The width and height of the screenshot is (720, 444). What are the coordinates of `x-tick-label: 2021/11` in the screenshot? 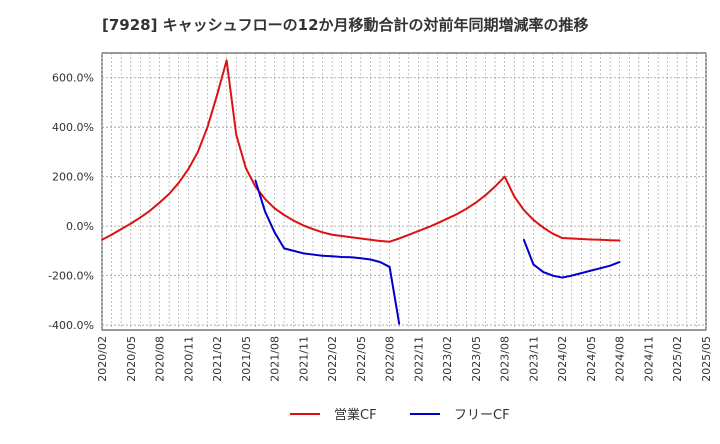 It's located at (303, 359).